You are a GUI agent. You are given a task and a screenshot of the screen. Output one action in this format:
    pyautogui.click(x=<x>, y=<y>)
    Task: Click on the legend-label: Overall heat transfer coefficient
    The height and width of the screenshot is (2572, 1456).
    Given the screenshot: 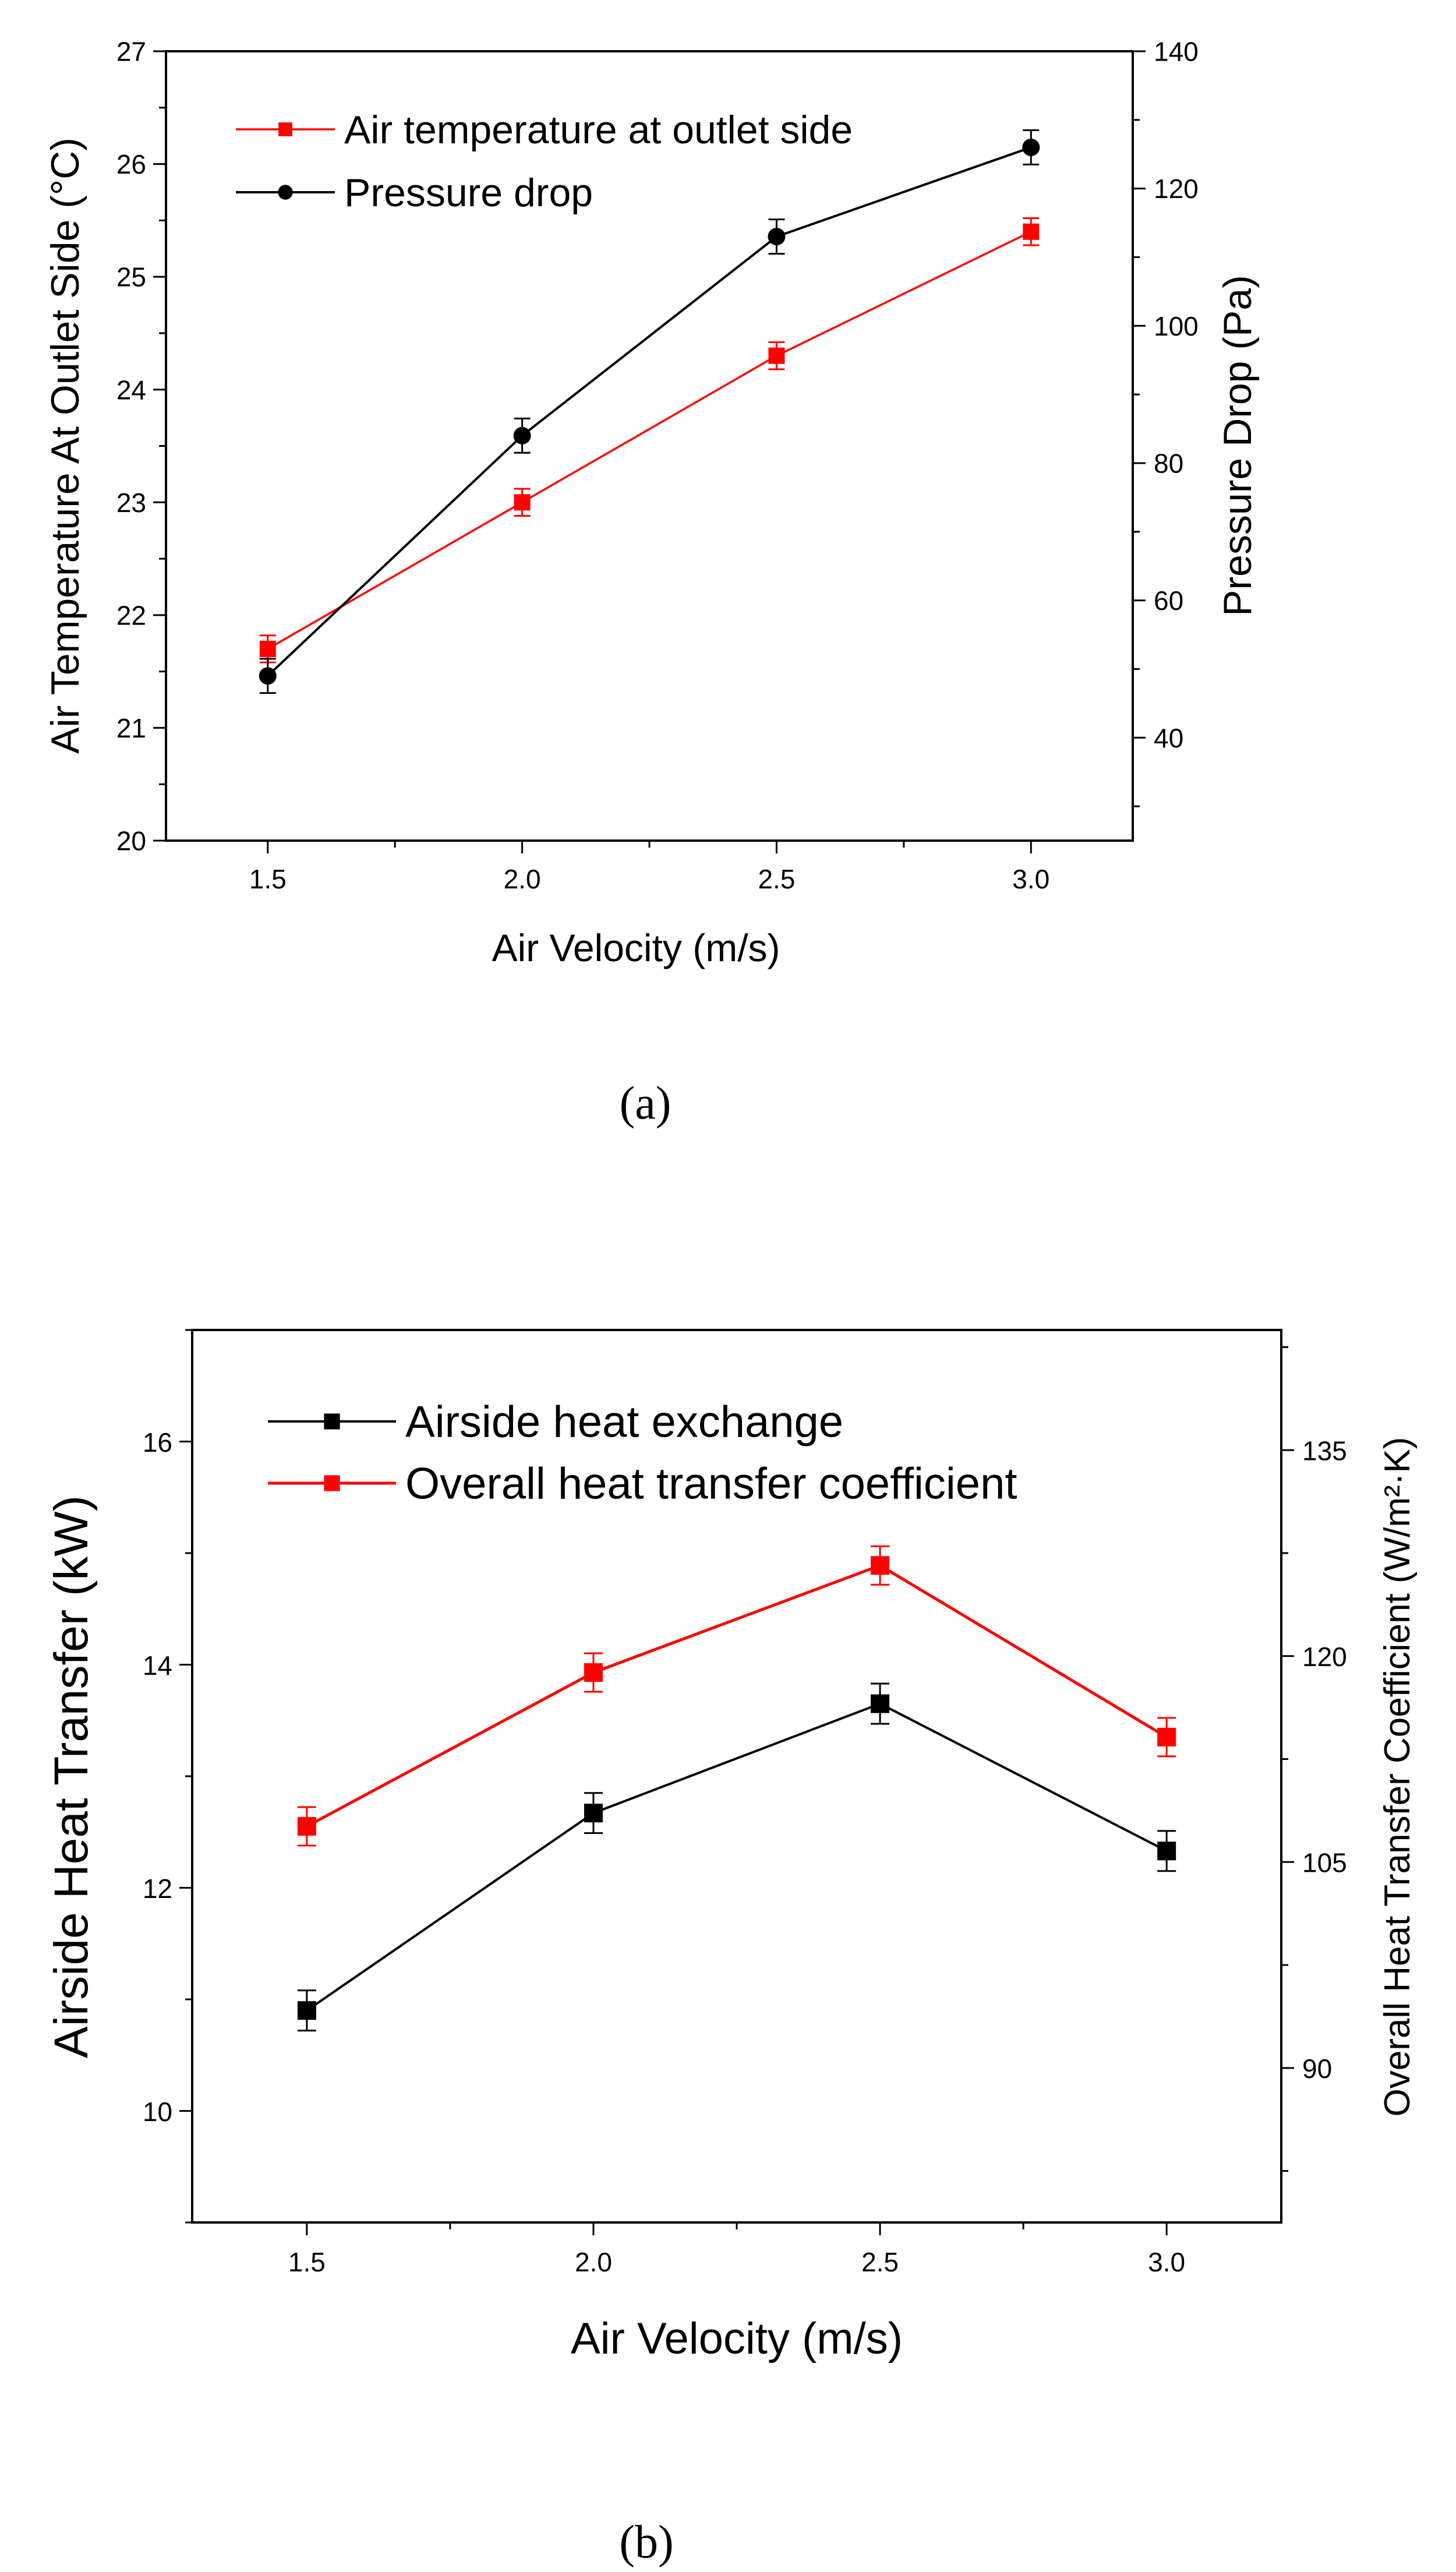 What is the action you would take?
    pyautogui.click(x=711, y=1484)
    